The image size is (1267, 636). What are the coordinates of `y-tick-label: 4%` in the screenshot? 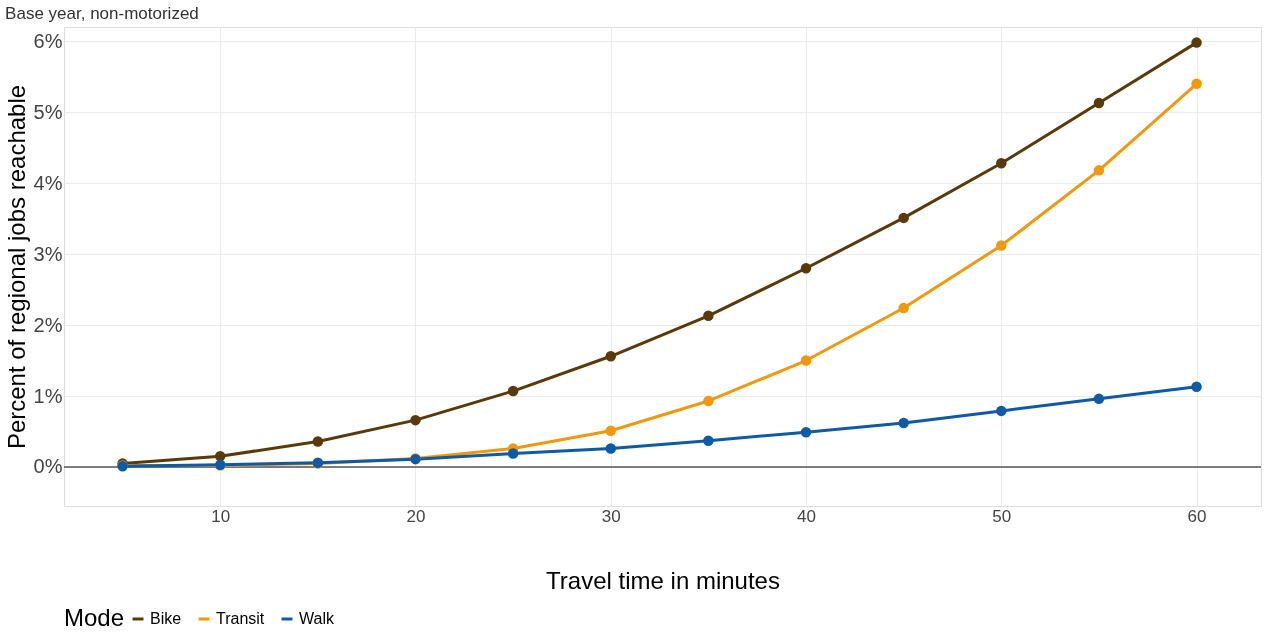 It's located at (48, 182).